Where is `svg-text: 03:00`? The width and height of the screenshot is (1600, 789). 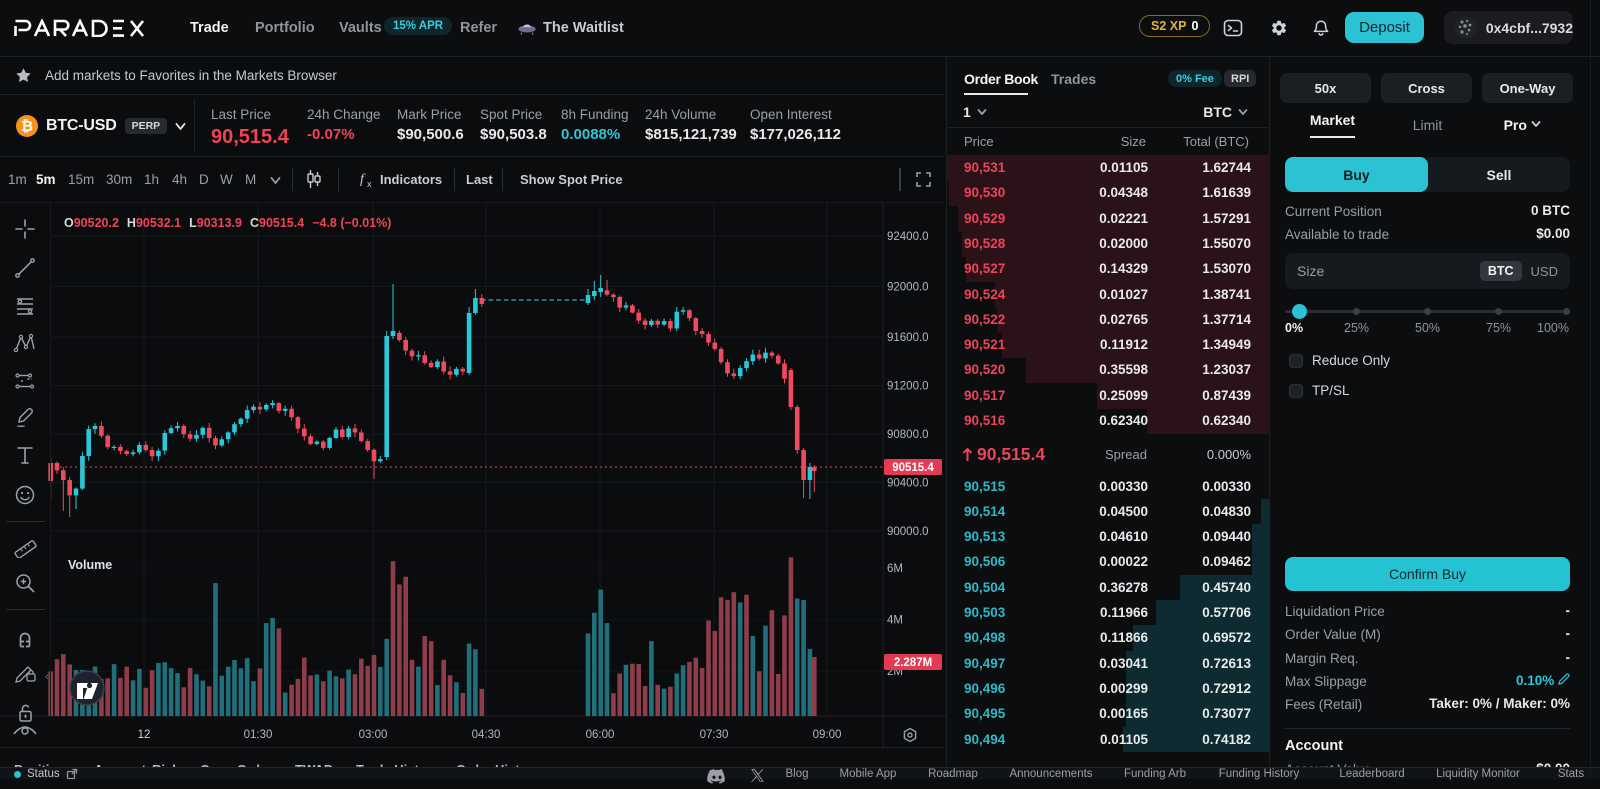
svg-text: 03:00 is located at coordinates (373, 735).